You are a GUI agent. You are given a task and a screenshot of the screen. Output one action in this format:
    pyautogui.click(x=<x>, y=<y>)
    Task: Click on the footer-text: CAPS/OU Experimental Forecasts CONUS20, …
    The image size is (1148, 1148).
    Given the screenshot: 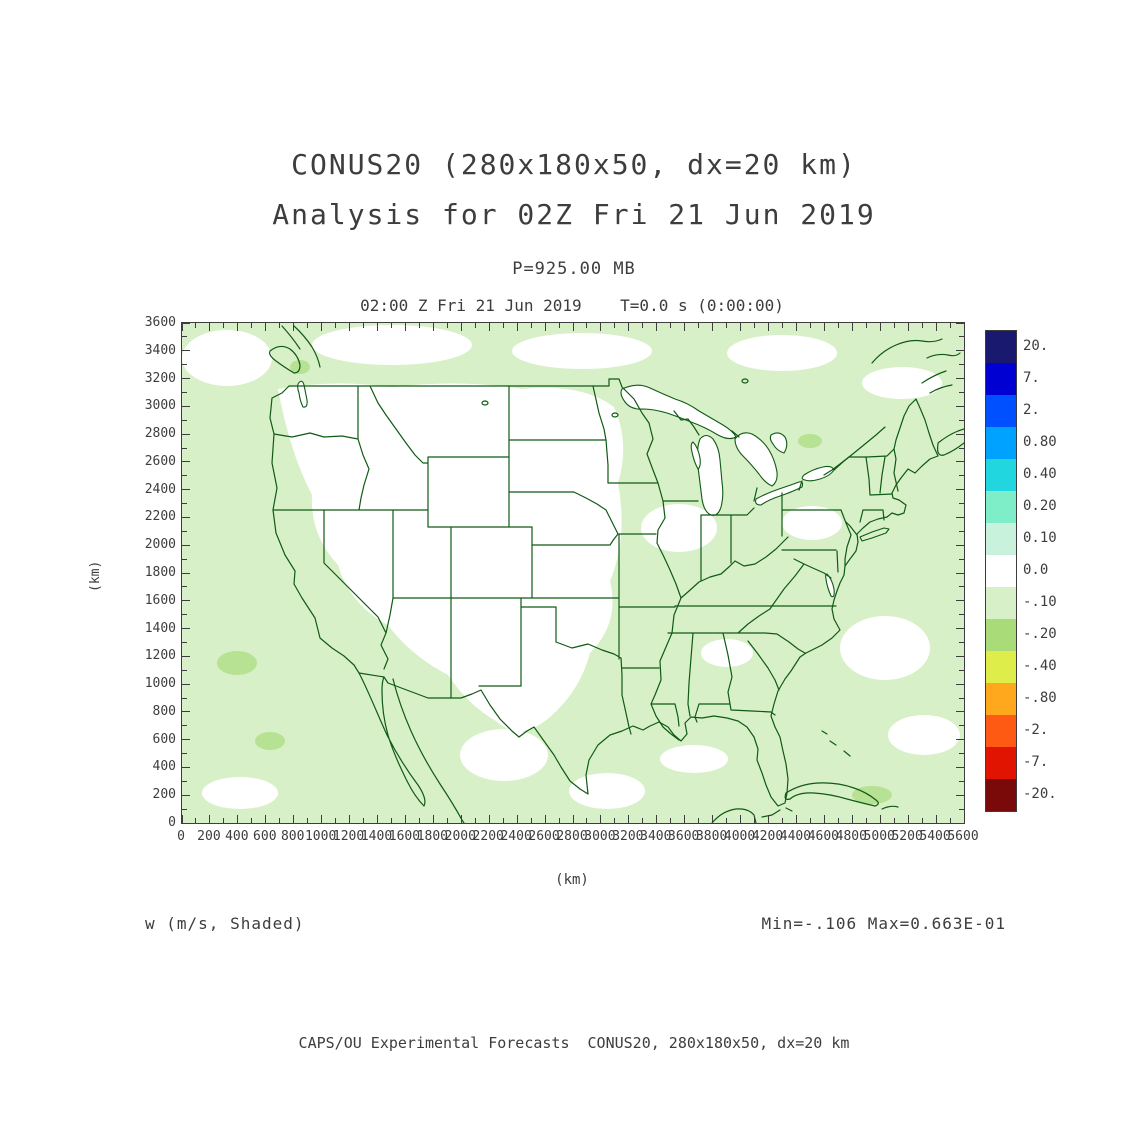 What is the action you would take?
    pyautogui.click(x=574, y=1043)
    